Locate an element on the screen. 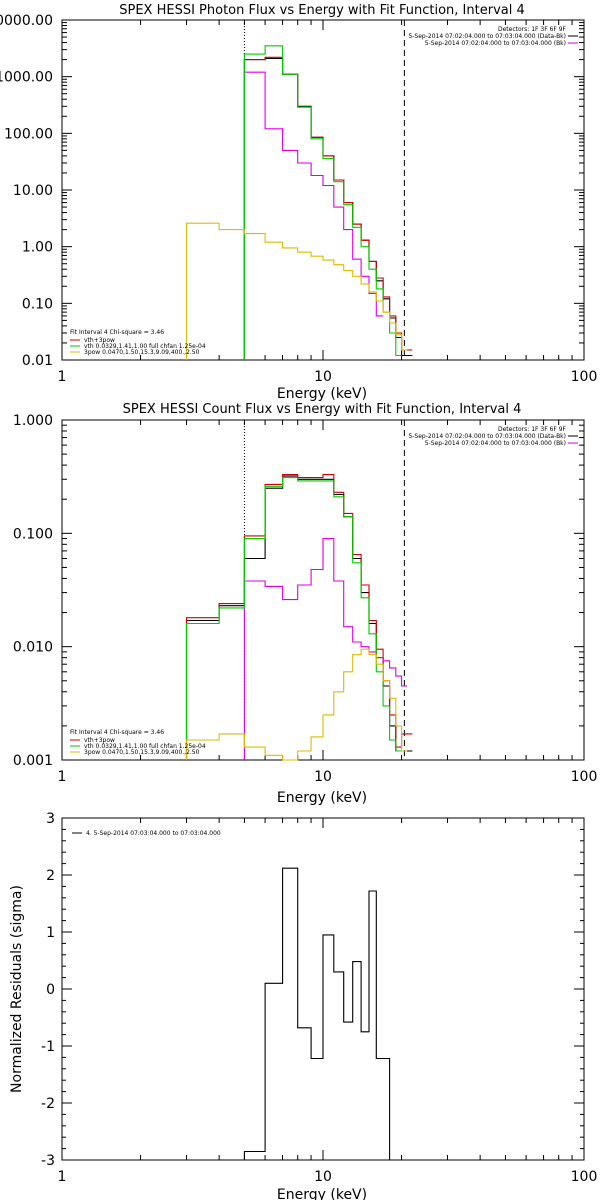 This screenshot has width=600, height=1200. y-tick-label: -3 is located at coordinates (48, 1161).